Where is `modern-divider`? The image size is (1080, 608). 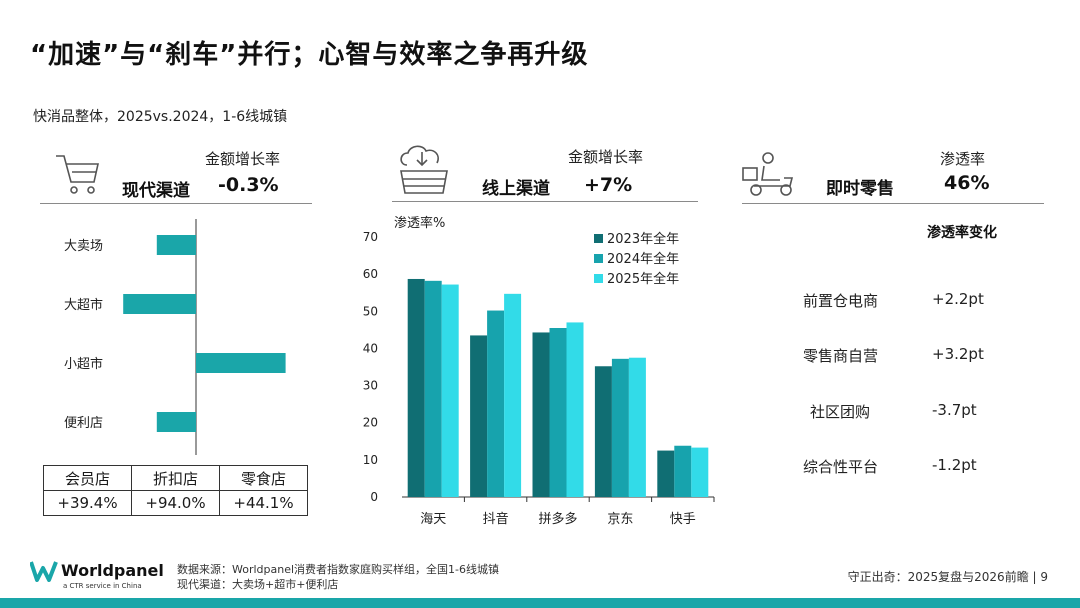
modern-divider is located at coordinates (176, 203).